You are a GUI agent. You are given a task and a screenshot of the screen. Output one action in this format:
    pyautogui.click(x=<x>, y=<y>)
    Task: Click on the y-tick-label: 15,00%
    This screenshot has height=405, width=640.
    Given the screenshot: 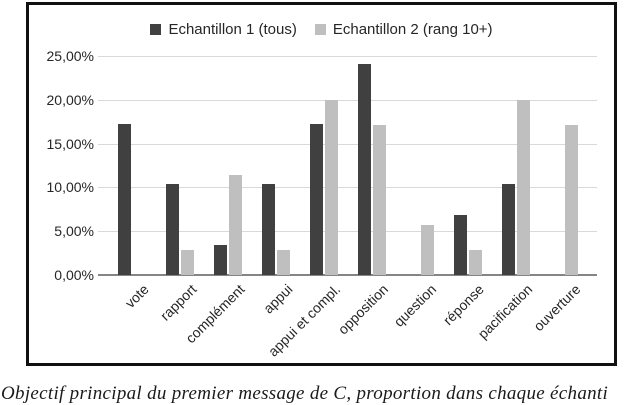 What is the action you would take?
    pyautogui.click(x=70, y=143)
    